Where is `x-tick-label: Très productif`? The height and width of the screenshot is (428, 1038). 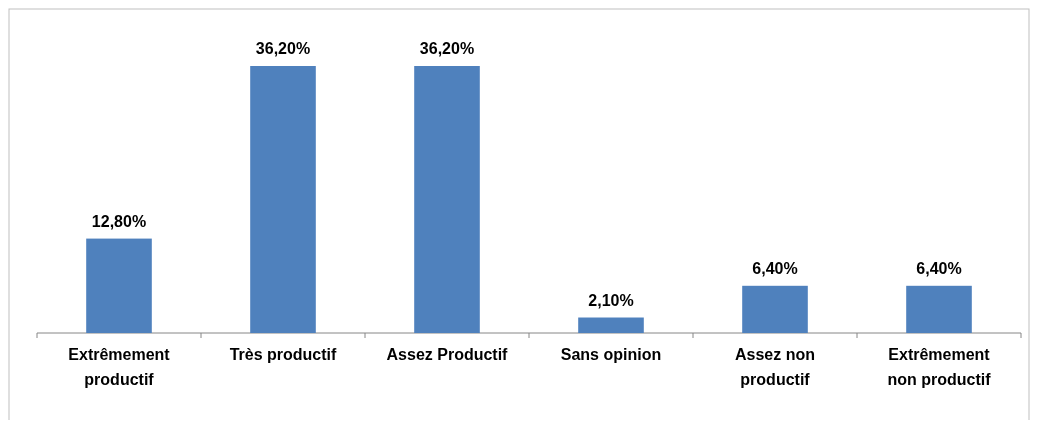 x-tick-label: Très productif is located at coordinates (283, 354).